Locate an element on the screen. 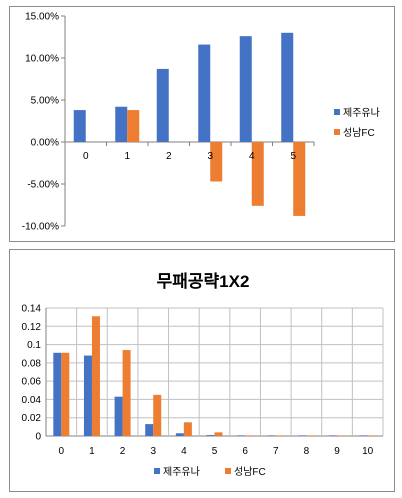 Image resolution: width=402 pixels, height=498 pixels. y-tick-label: 15.00% is located at coordinates (42, 17).